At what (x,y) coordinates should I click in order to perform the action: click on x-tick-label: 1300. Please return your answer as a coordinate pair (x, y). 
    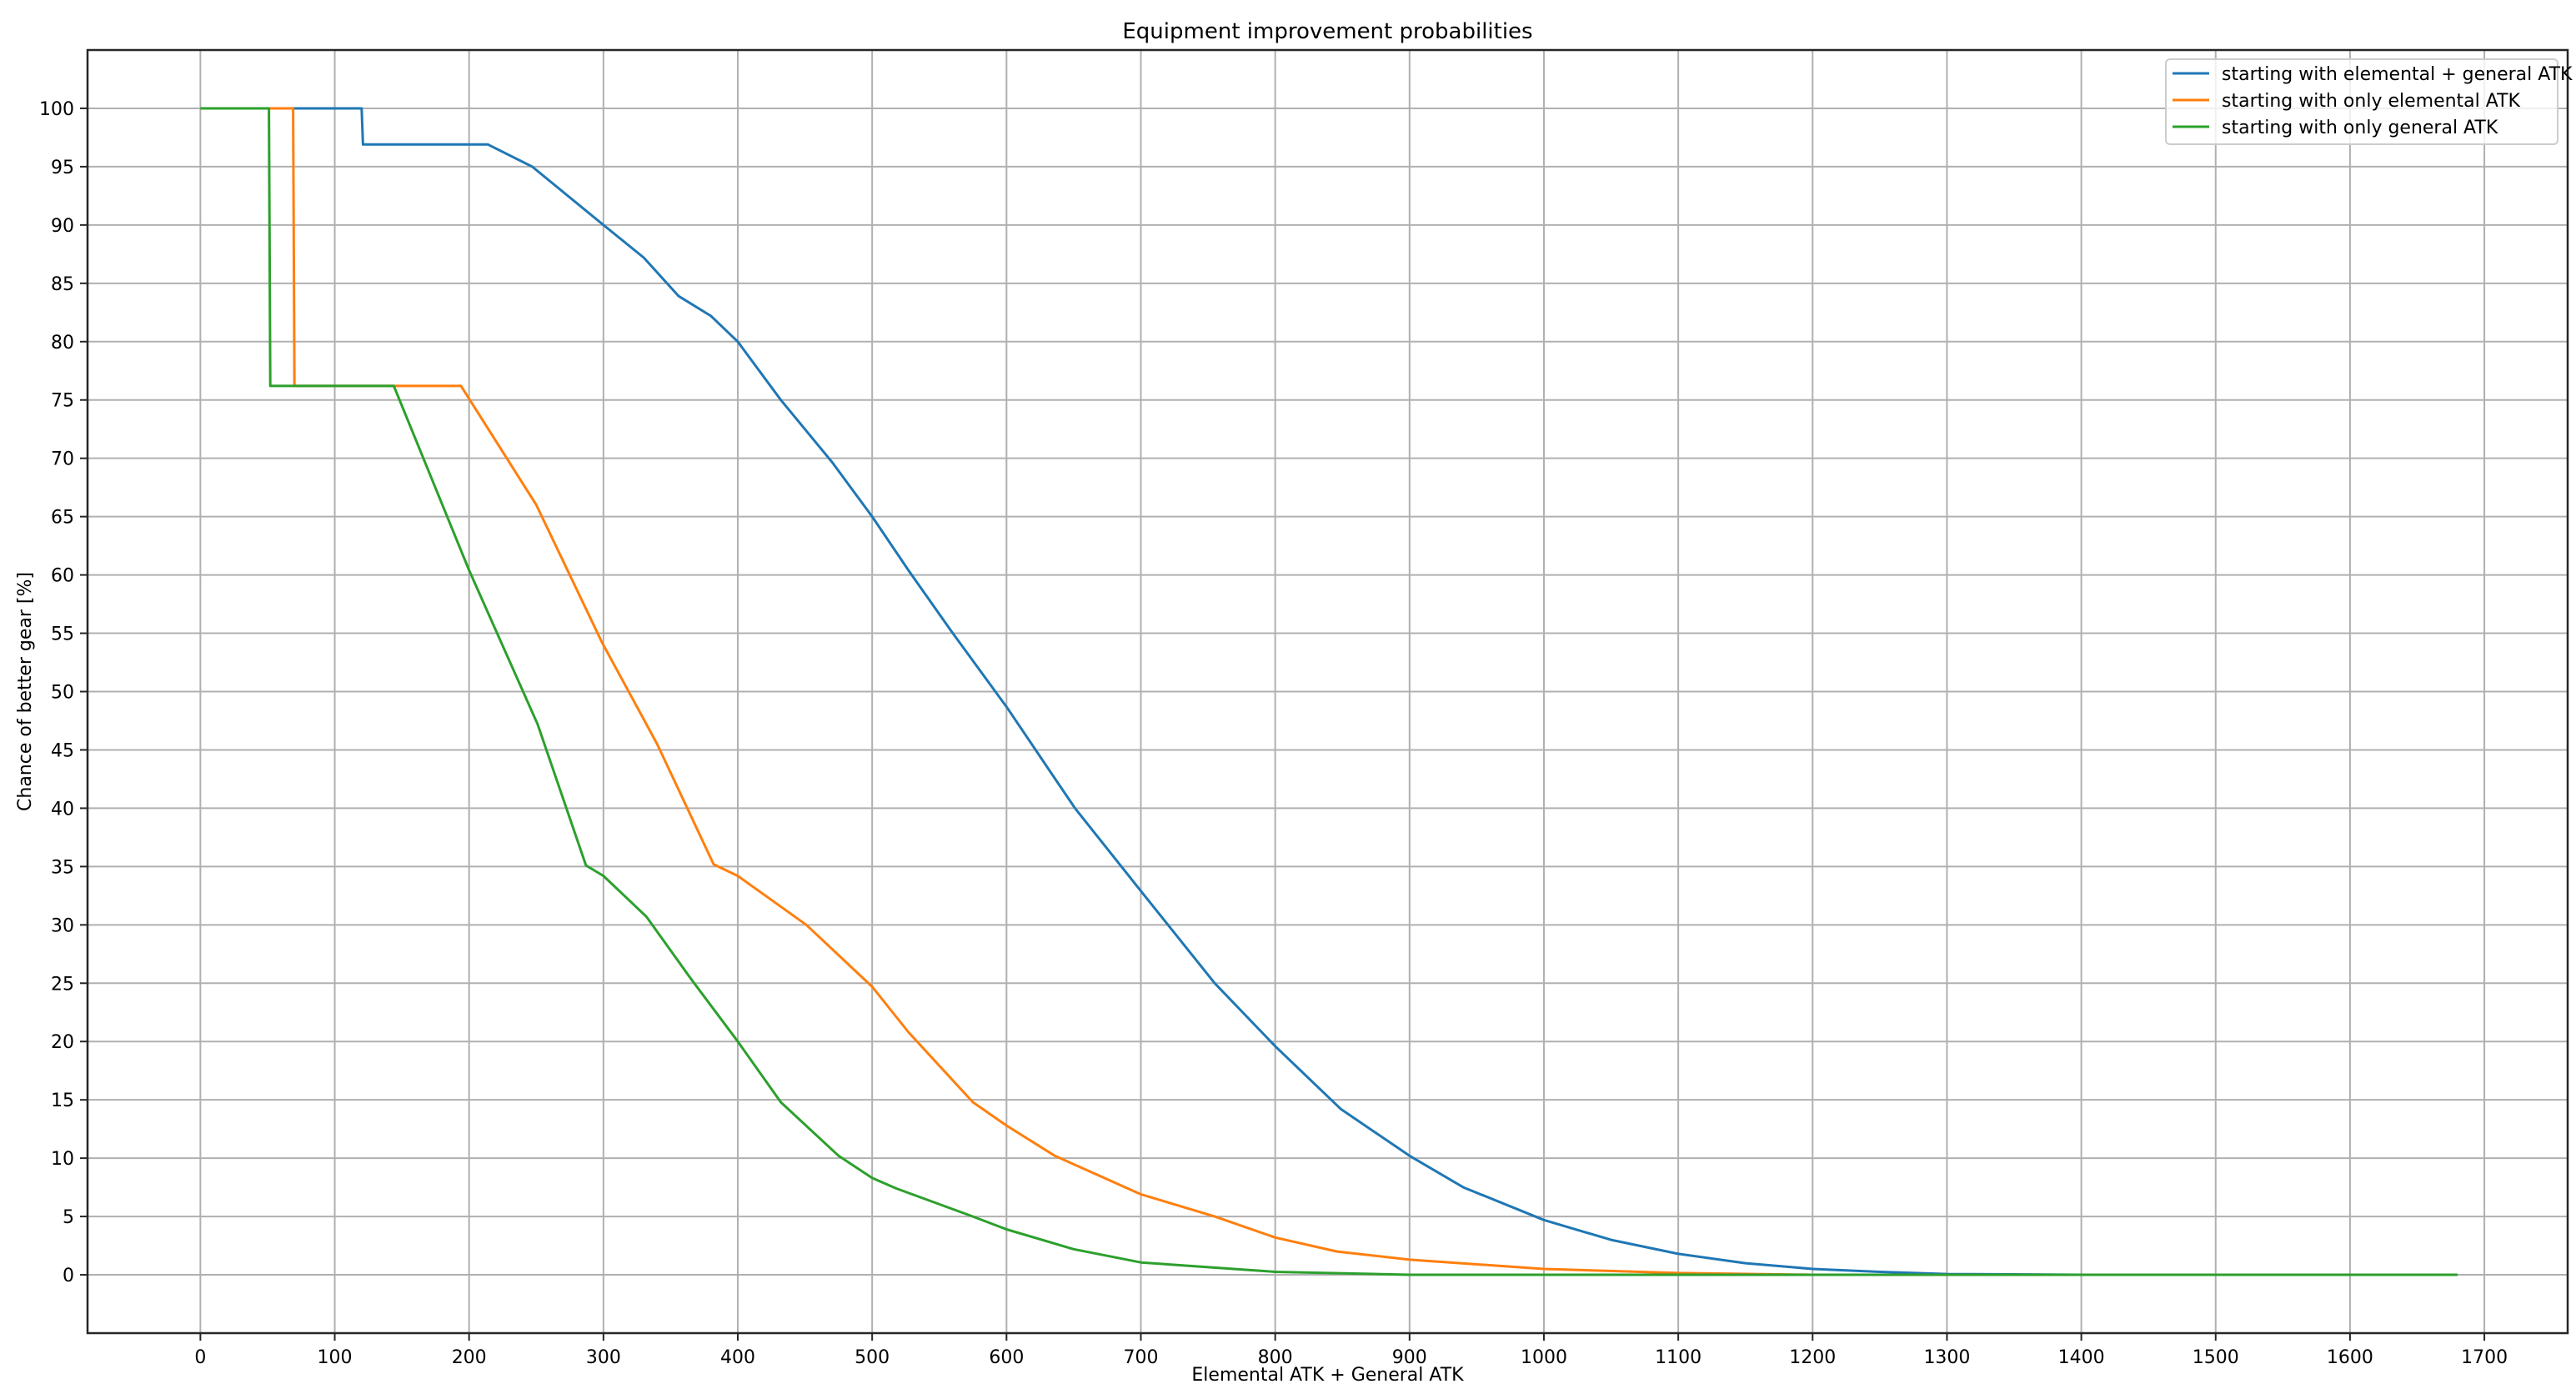
    Looking at the image, I should click on (1946, 1357).